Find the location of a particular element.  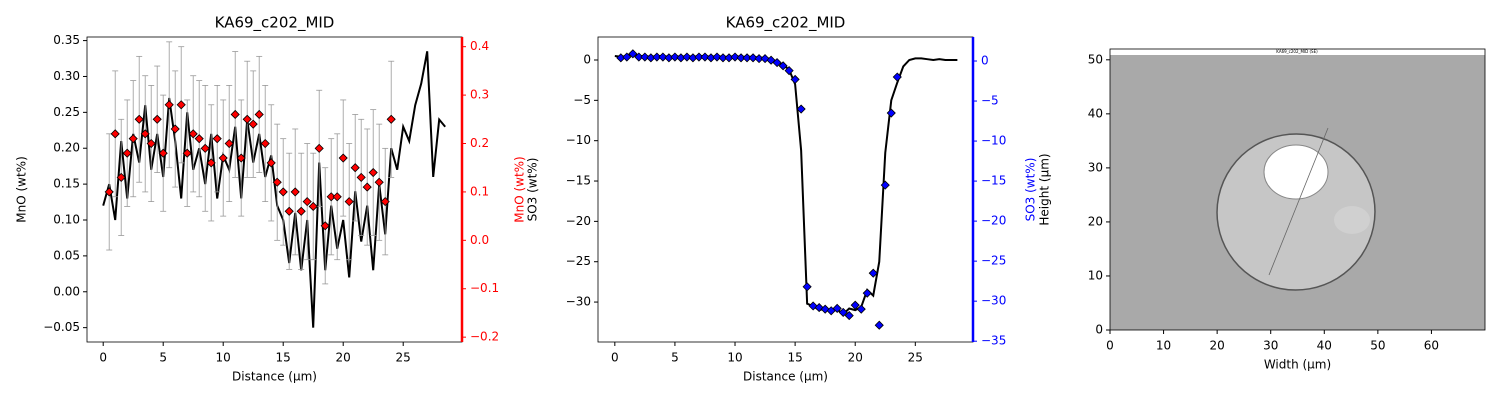

x-tick-label: 60 is located at coordinates (1431, 346).